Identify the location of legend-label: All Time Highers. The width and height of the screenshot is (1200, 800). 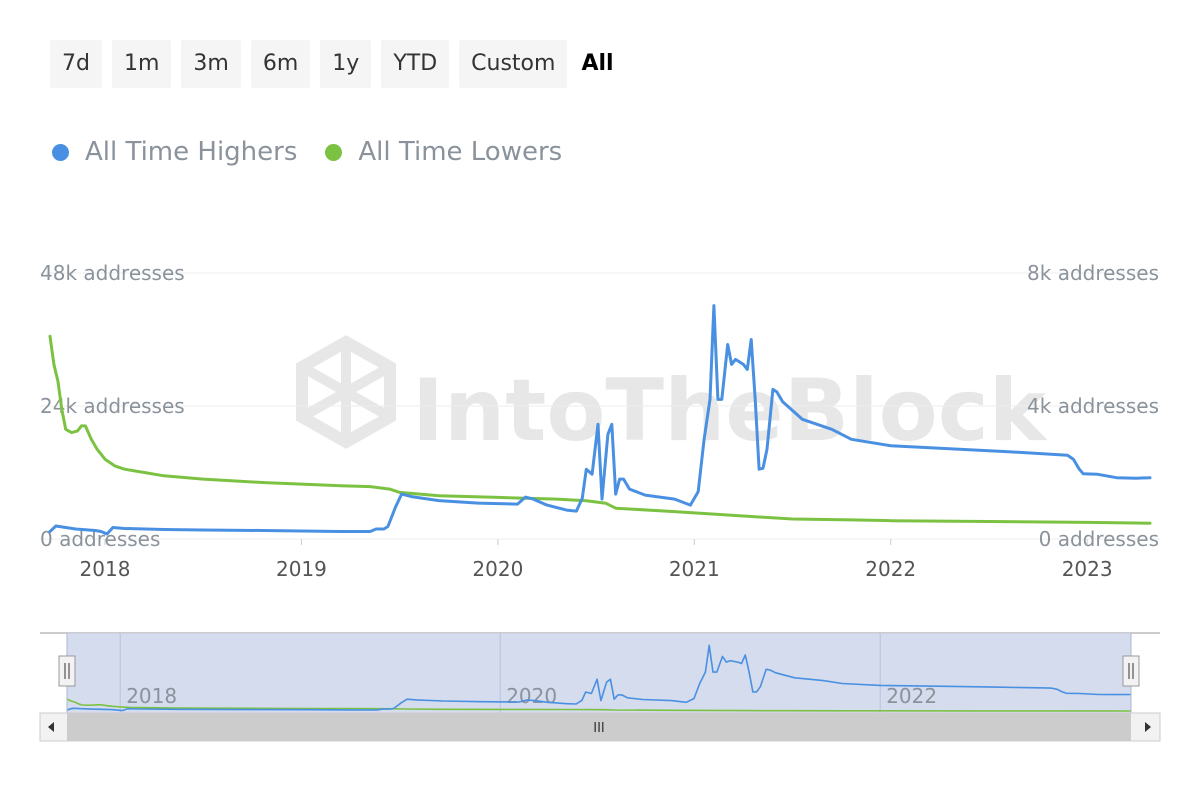
(191, 152).